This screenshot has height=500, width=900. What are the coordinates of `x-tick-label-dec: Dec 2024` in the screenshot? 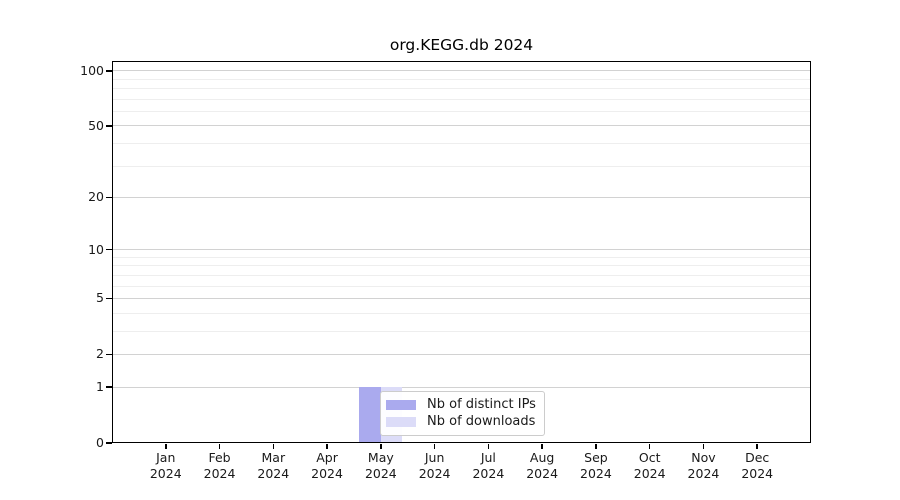 It's located at (757, 466).